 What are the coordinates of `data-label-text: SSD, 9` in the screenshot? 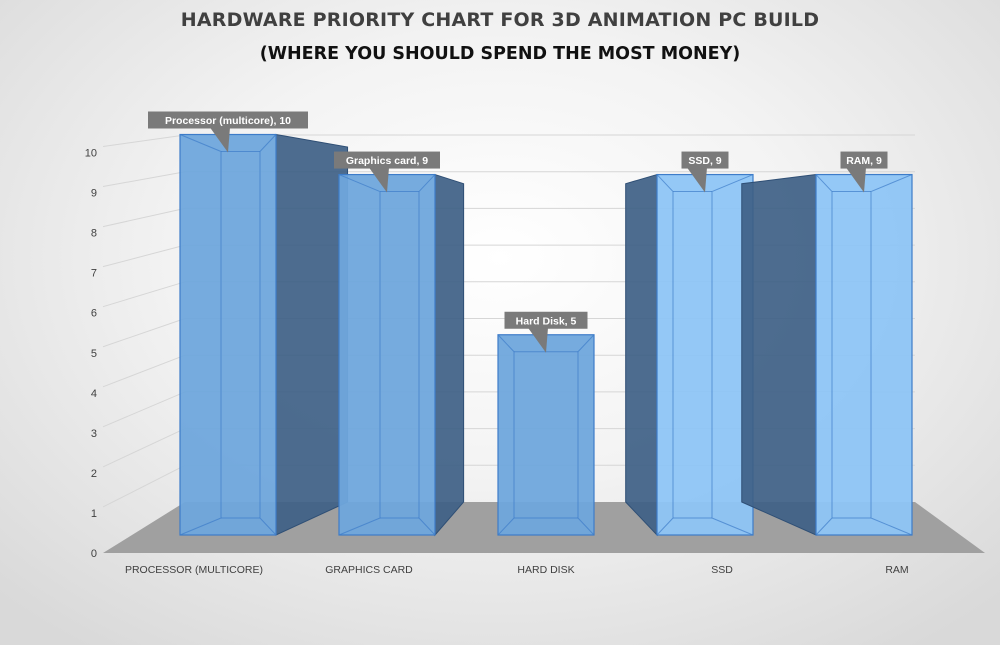 It's located at (704, 161).